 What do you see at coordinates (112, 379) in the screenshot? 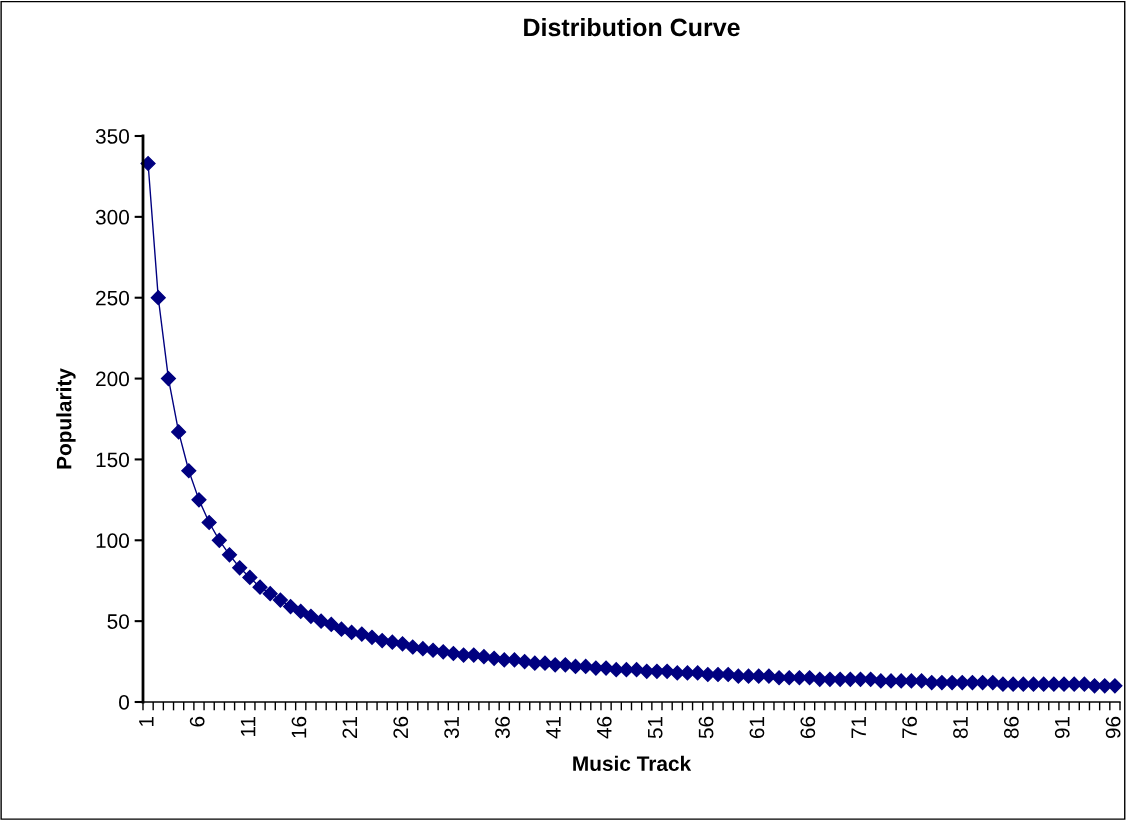
I see `y-tick-label: 200` at bounding box center [112, 379].